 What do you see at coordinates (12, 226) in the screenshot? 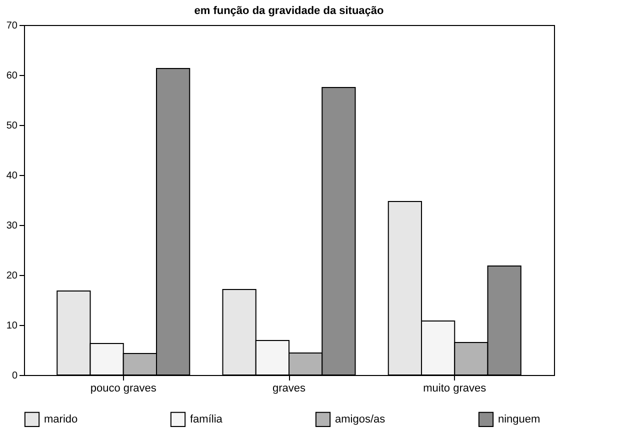
I see `y-tick-label: 30` at bounding box center [12, 226].